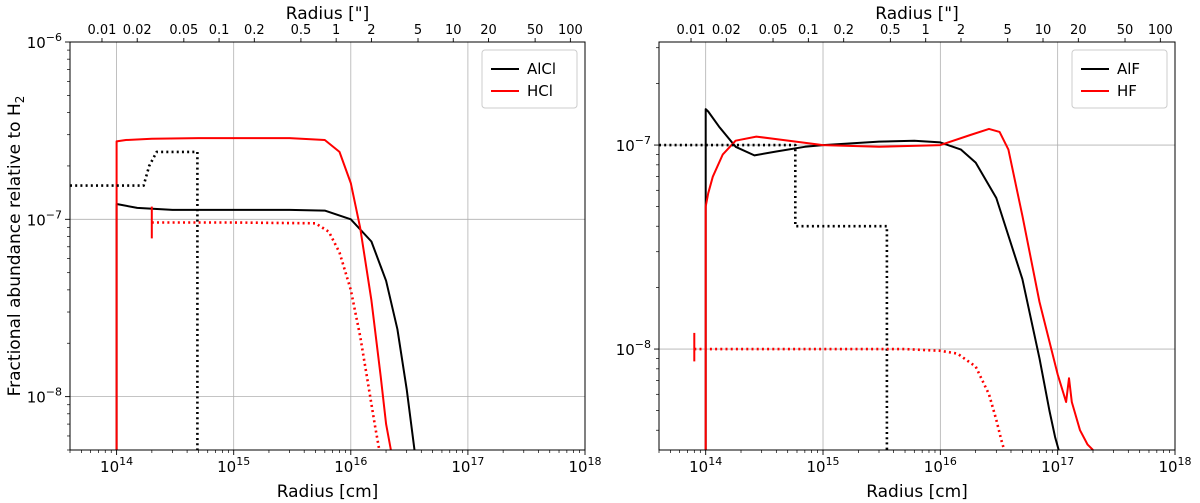  I want to click on y-axis-title: Fractional abundance relative to H2, so click(16, 246).